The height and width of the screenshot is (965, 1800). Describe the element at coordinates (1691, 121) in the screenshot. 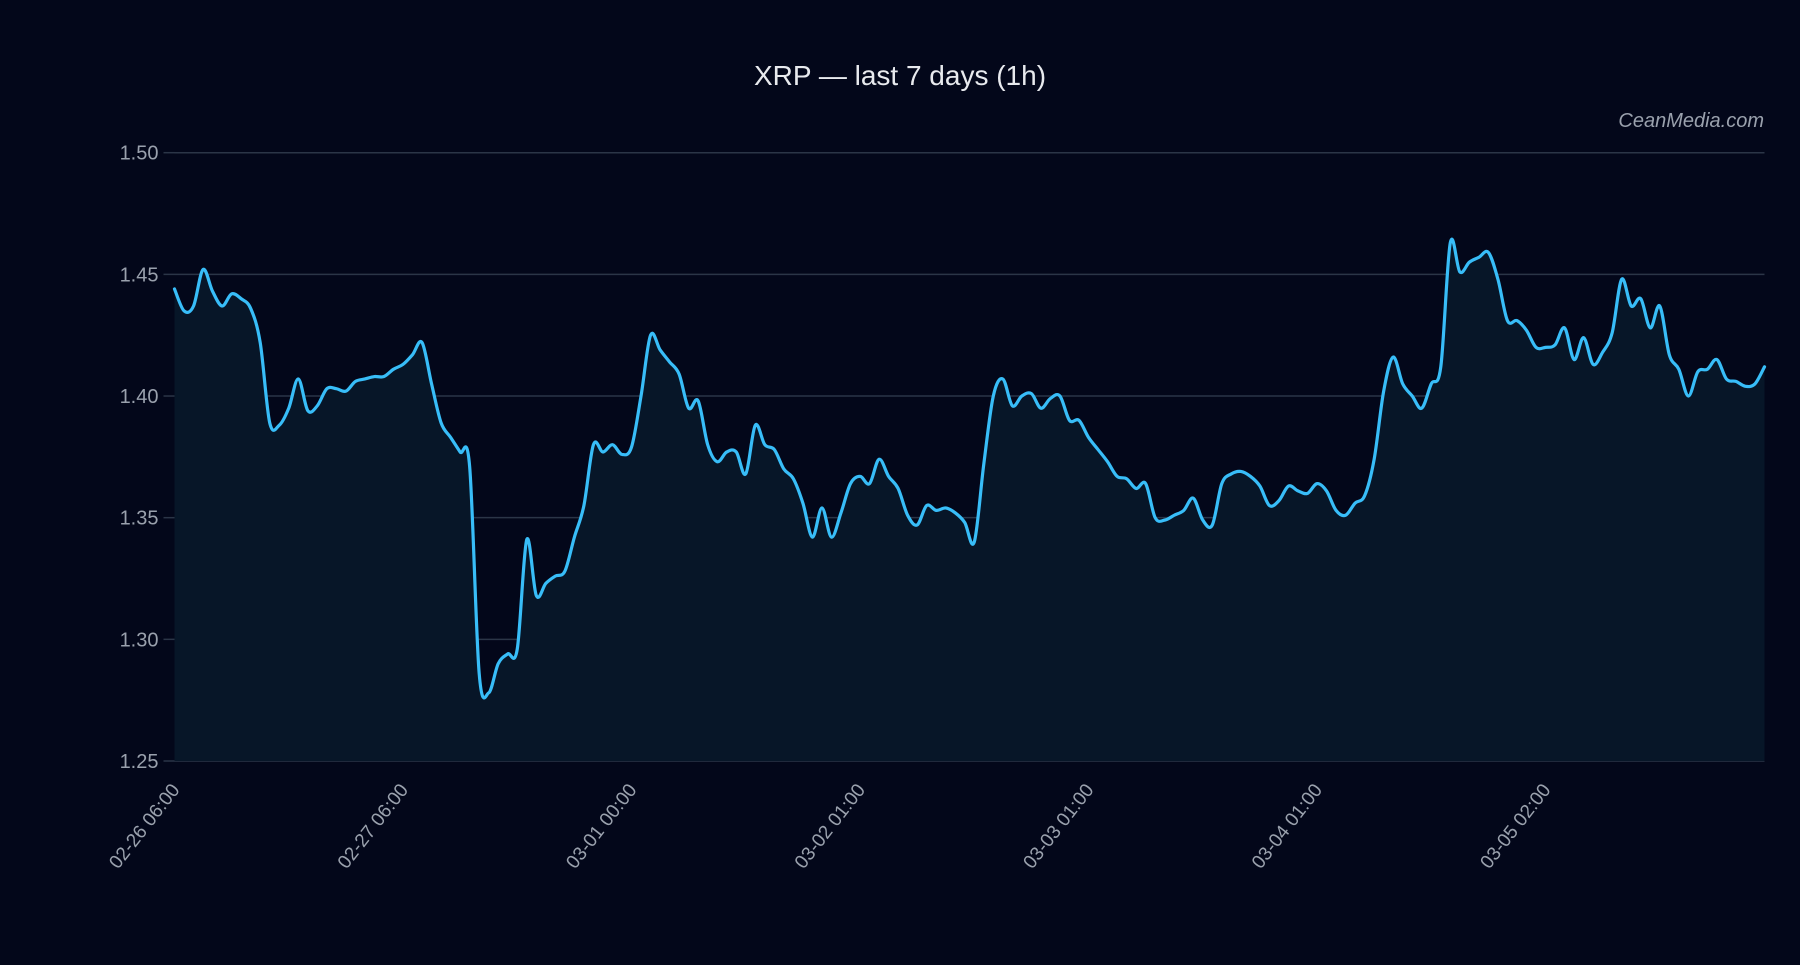

I see `watermark: CeanMedia.com` at that location.